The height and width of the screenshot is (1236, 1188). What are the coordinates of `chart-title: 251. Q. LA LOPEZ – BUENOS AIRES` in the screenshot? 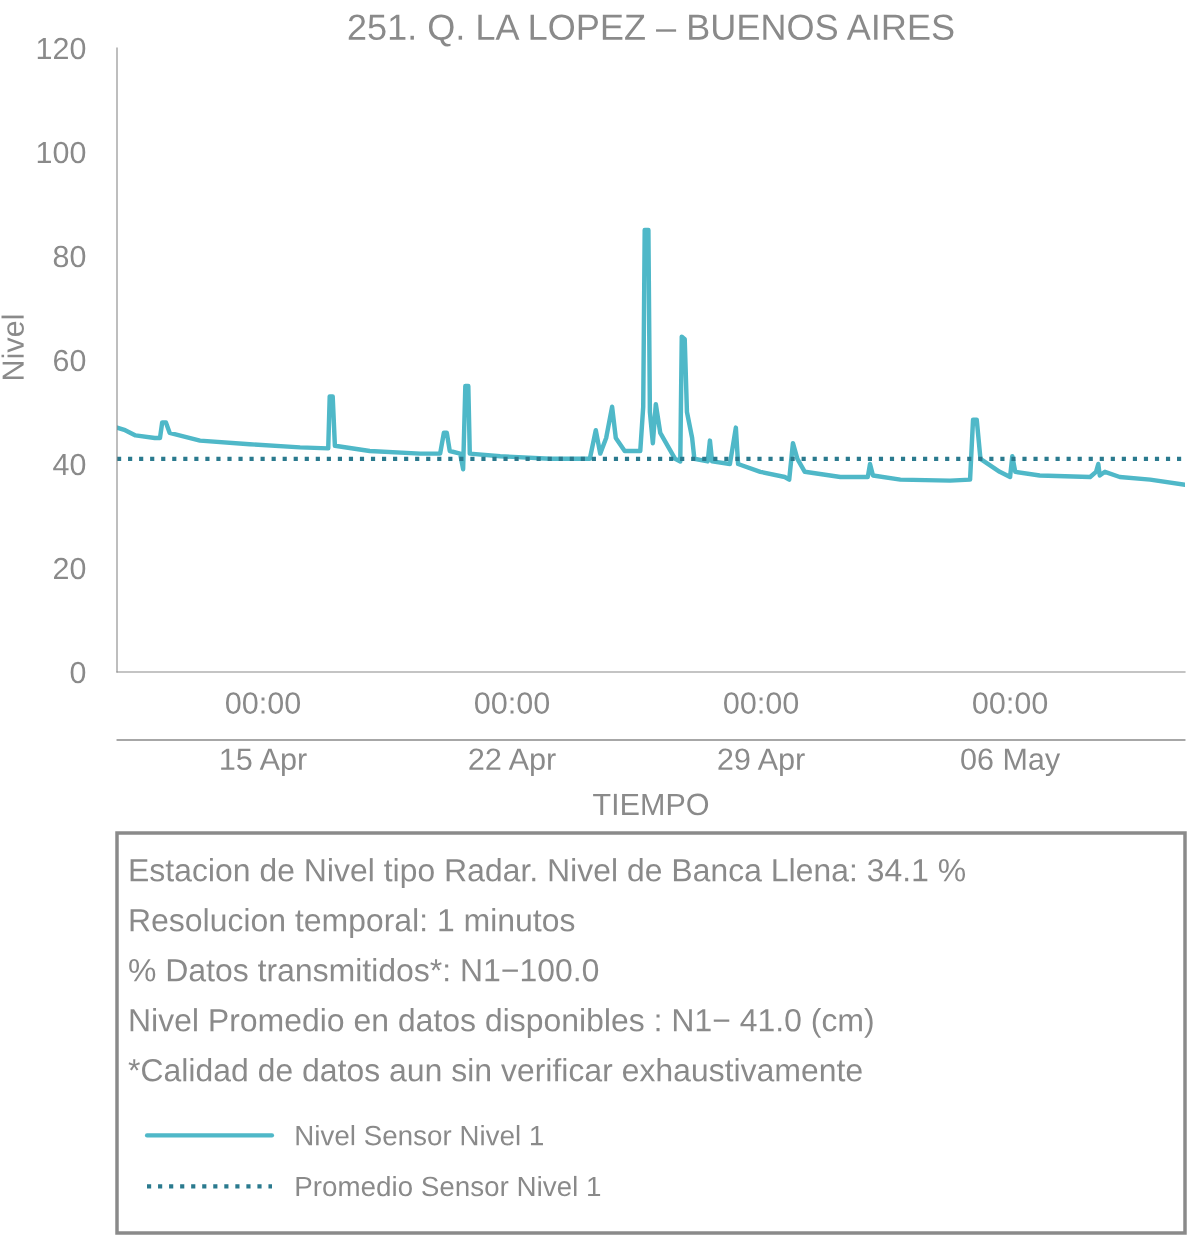 It's located at (651, 30).